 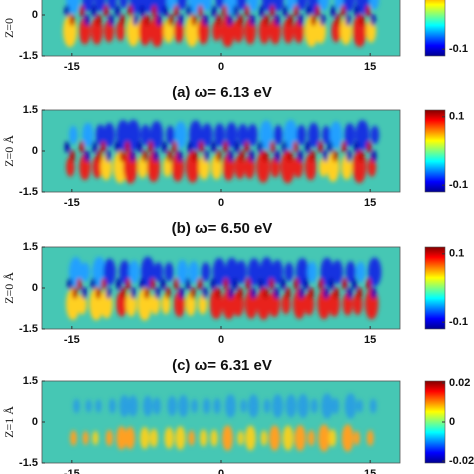 I want to click on colorbar, so click(x=435, y=151).